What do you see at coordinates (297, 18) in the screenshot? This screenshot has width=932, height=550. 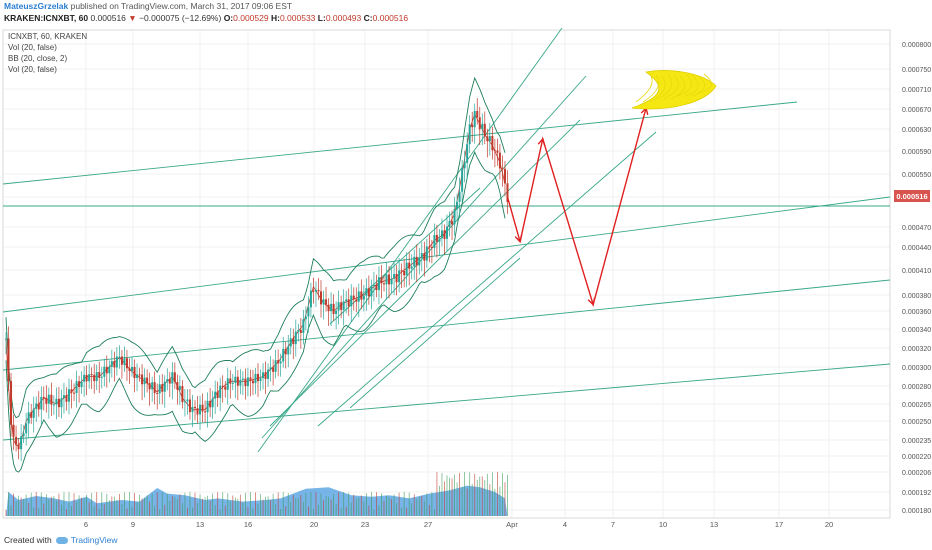 I see `high-value: 0.000533` at bounding box center [297, 18].